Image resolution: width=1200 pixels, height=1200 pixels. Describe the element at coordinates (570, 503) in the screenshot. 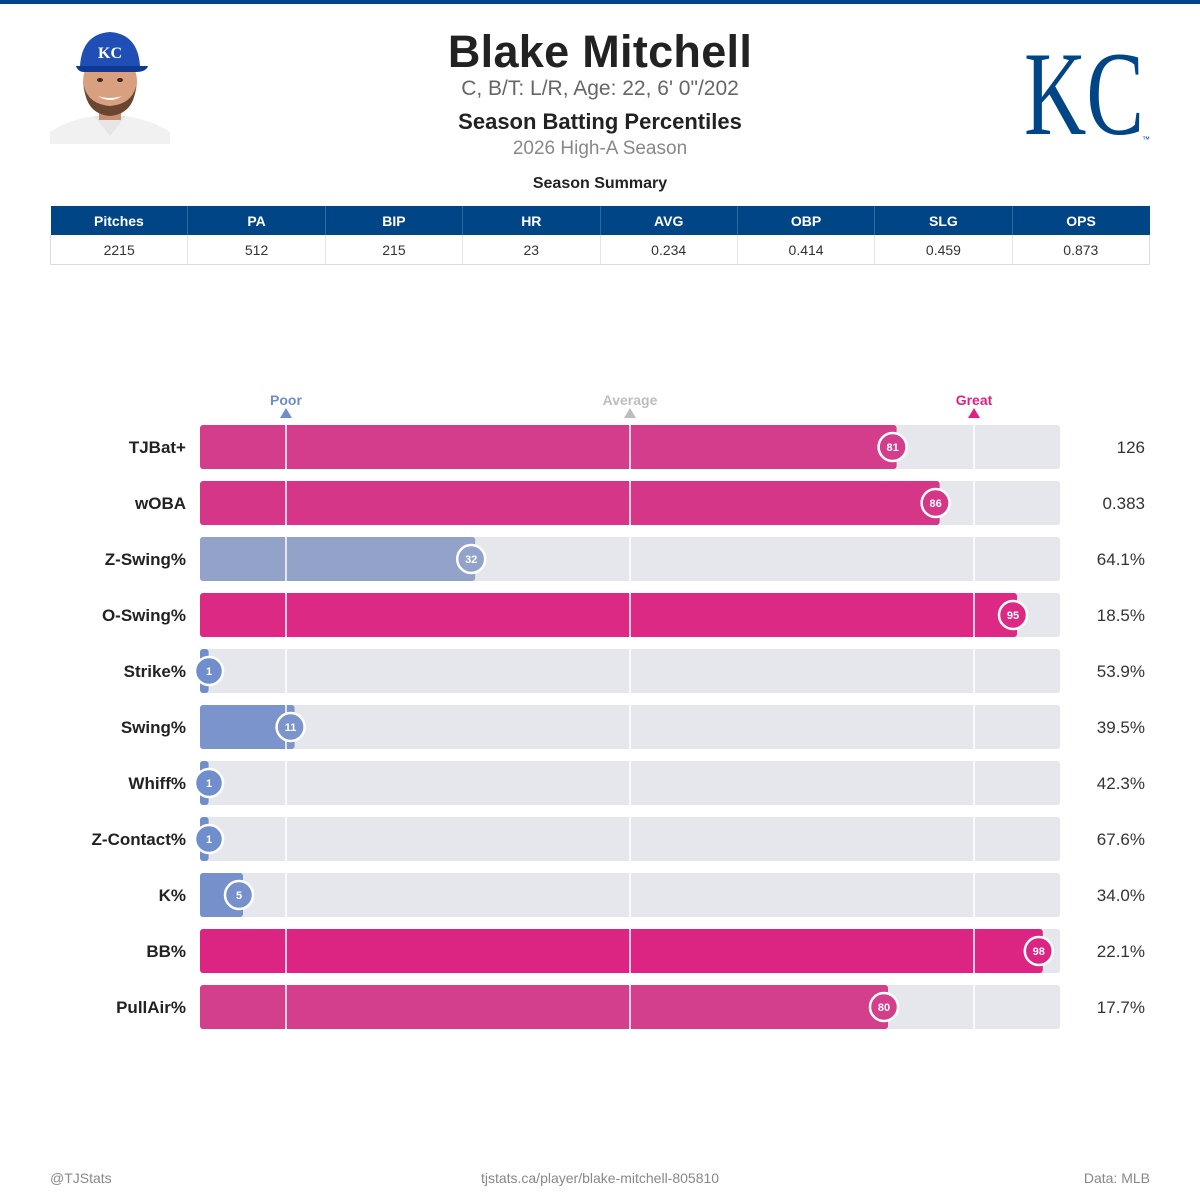

I see `bar-woba` at that location.